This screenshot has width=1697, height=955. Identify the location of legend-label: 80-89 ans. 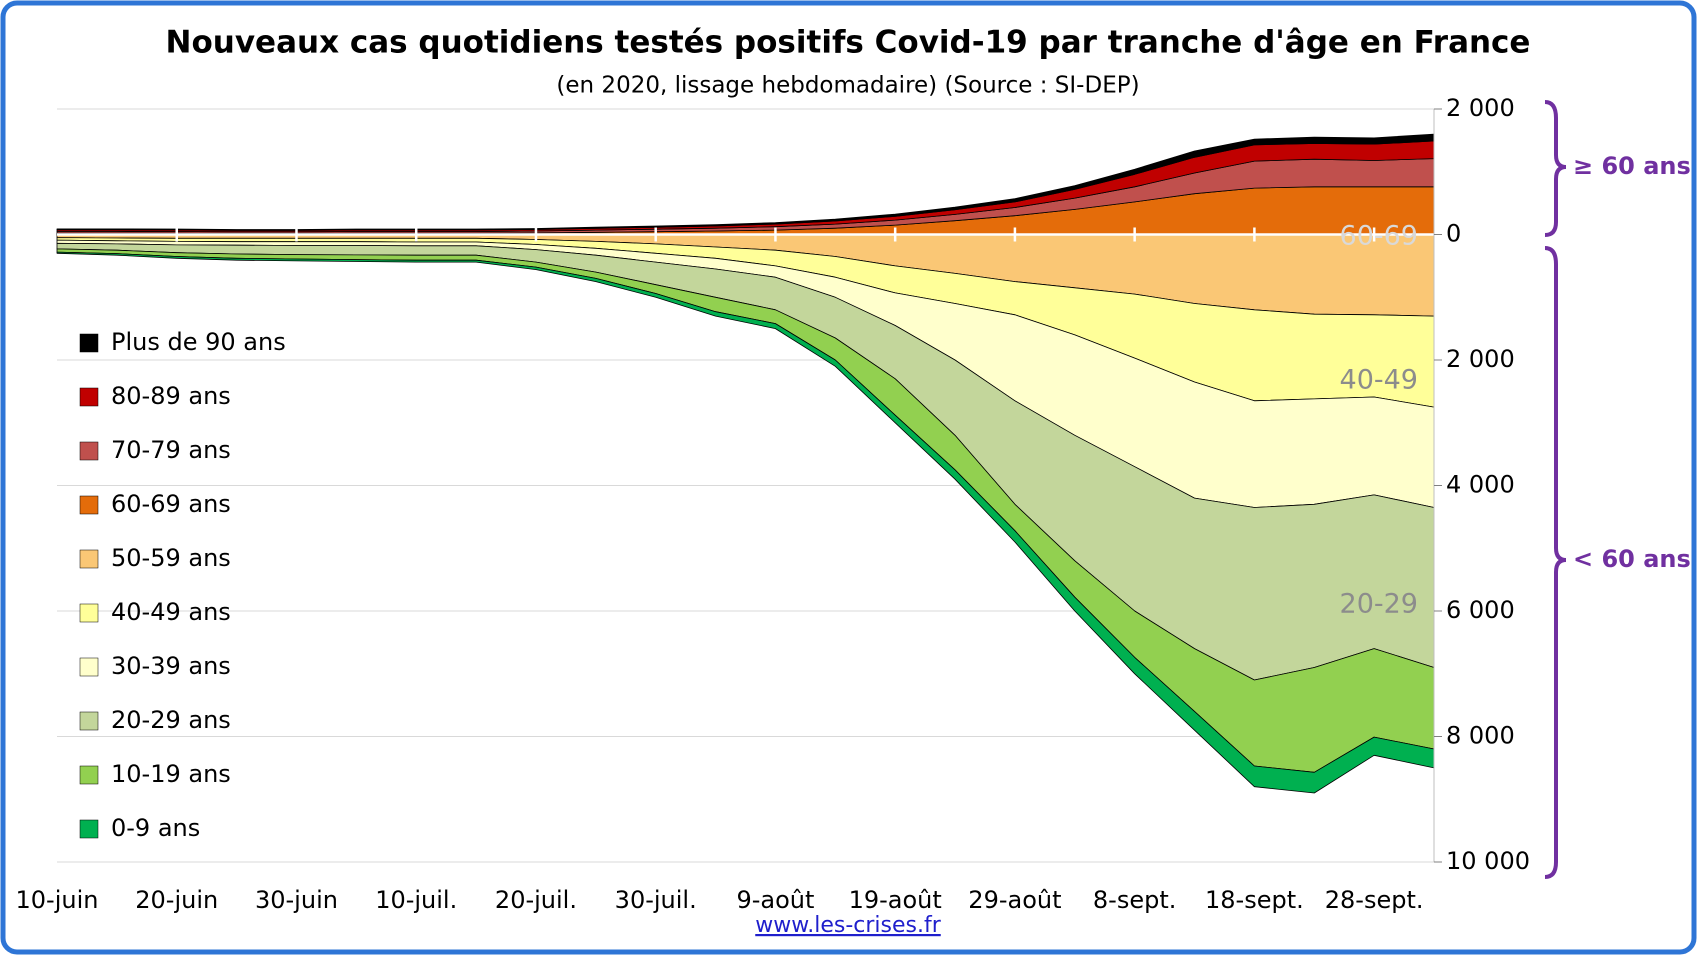
(171, 396).